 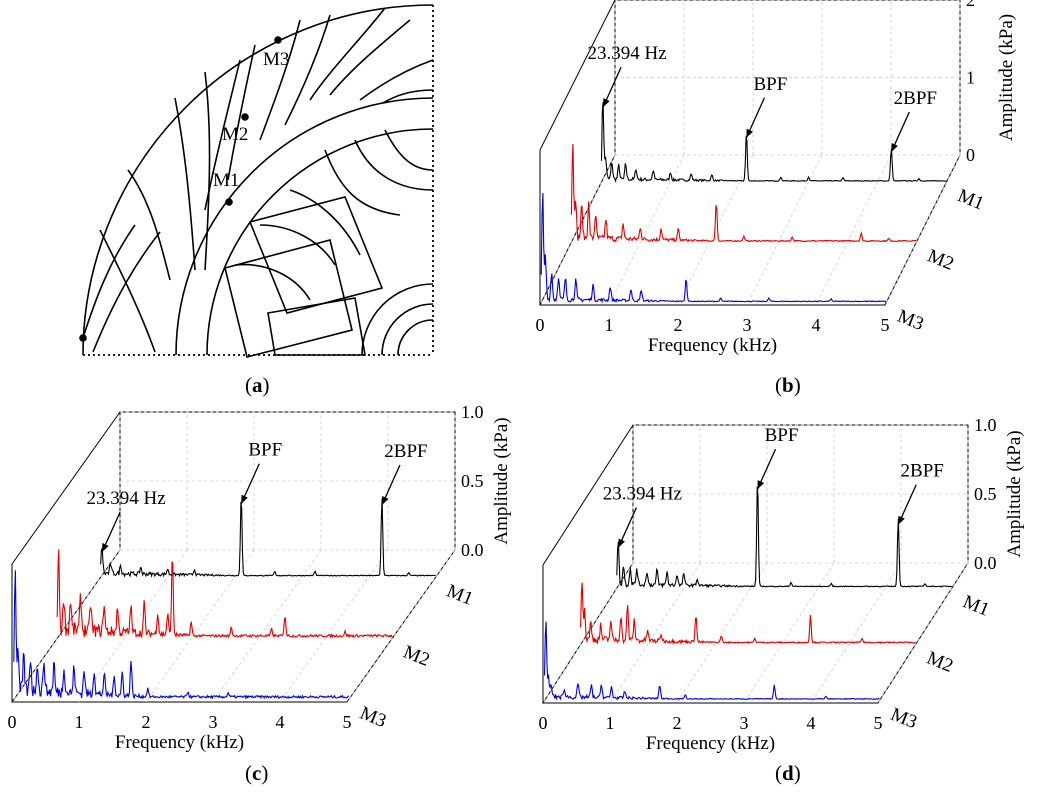 I want to click on caption-d: (d), so click(x=788, y=773).